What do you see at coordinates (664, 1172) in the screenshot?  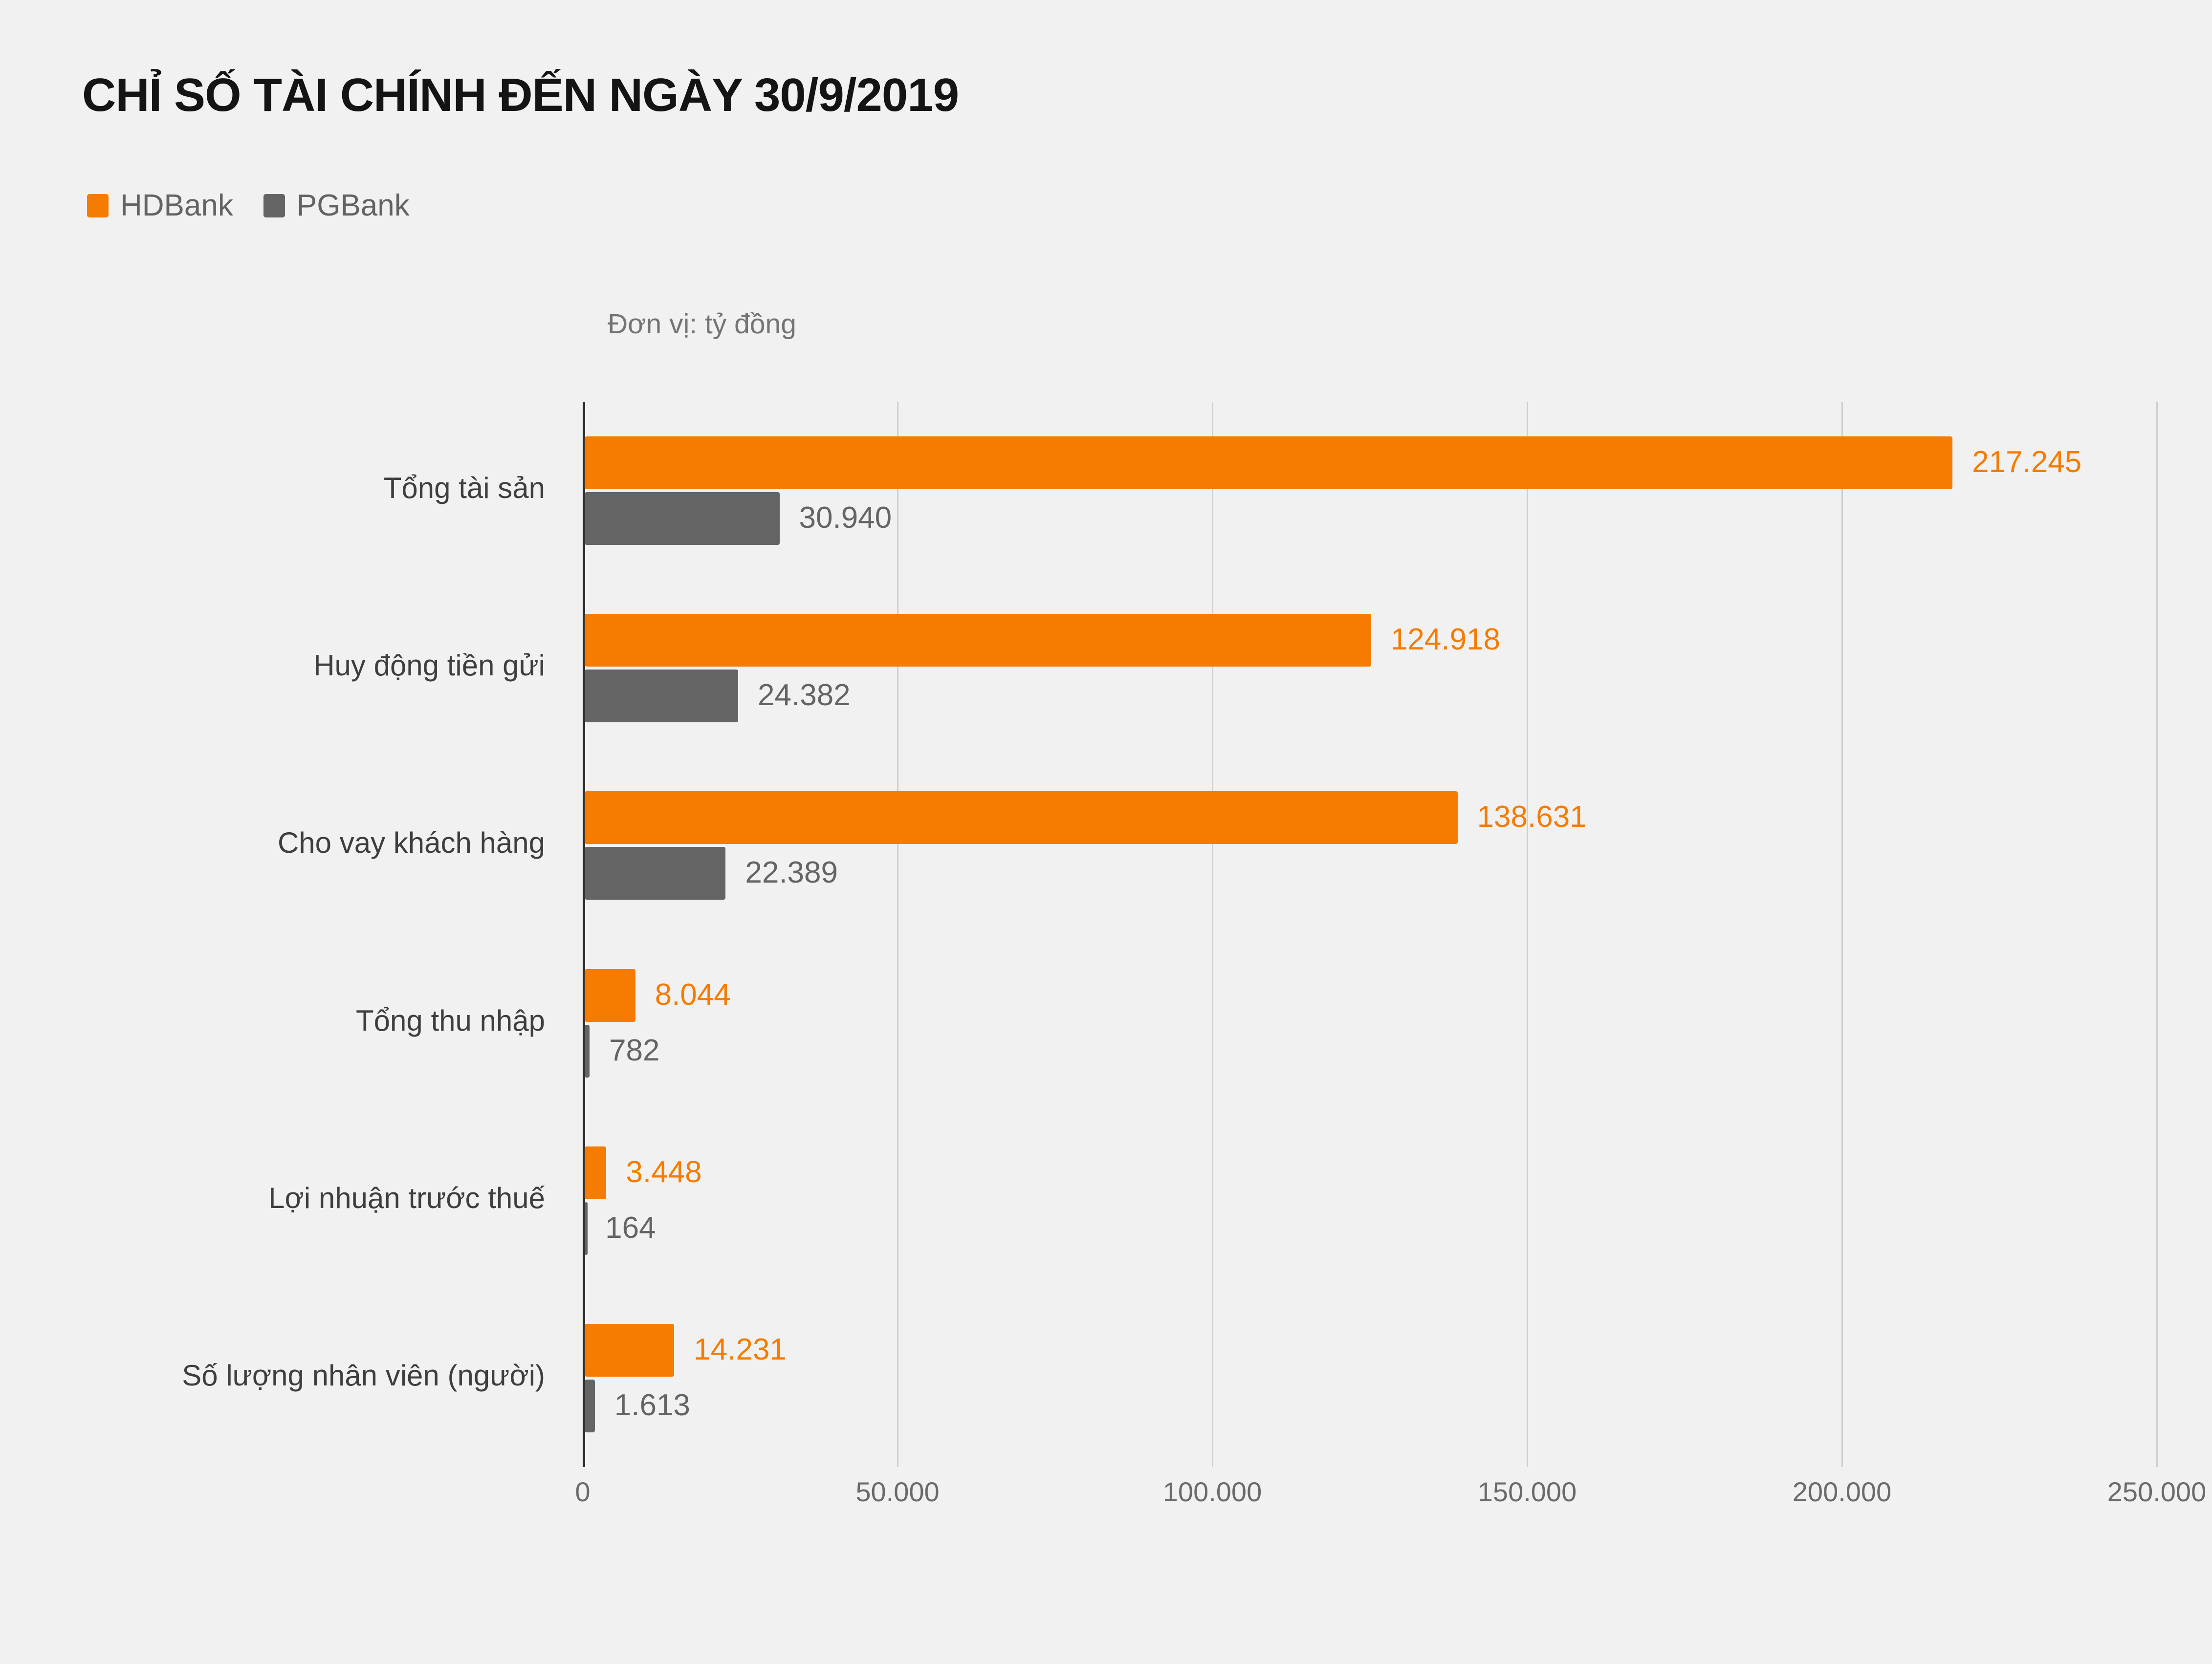 I see `bar-value-hdbank: 3.448` at bounding box center [664, 1172].